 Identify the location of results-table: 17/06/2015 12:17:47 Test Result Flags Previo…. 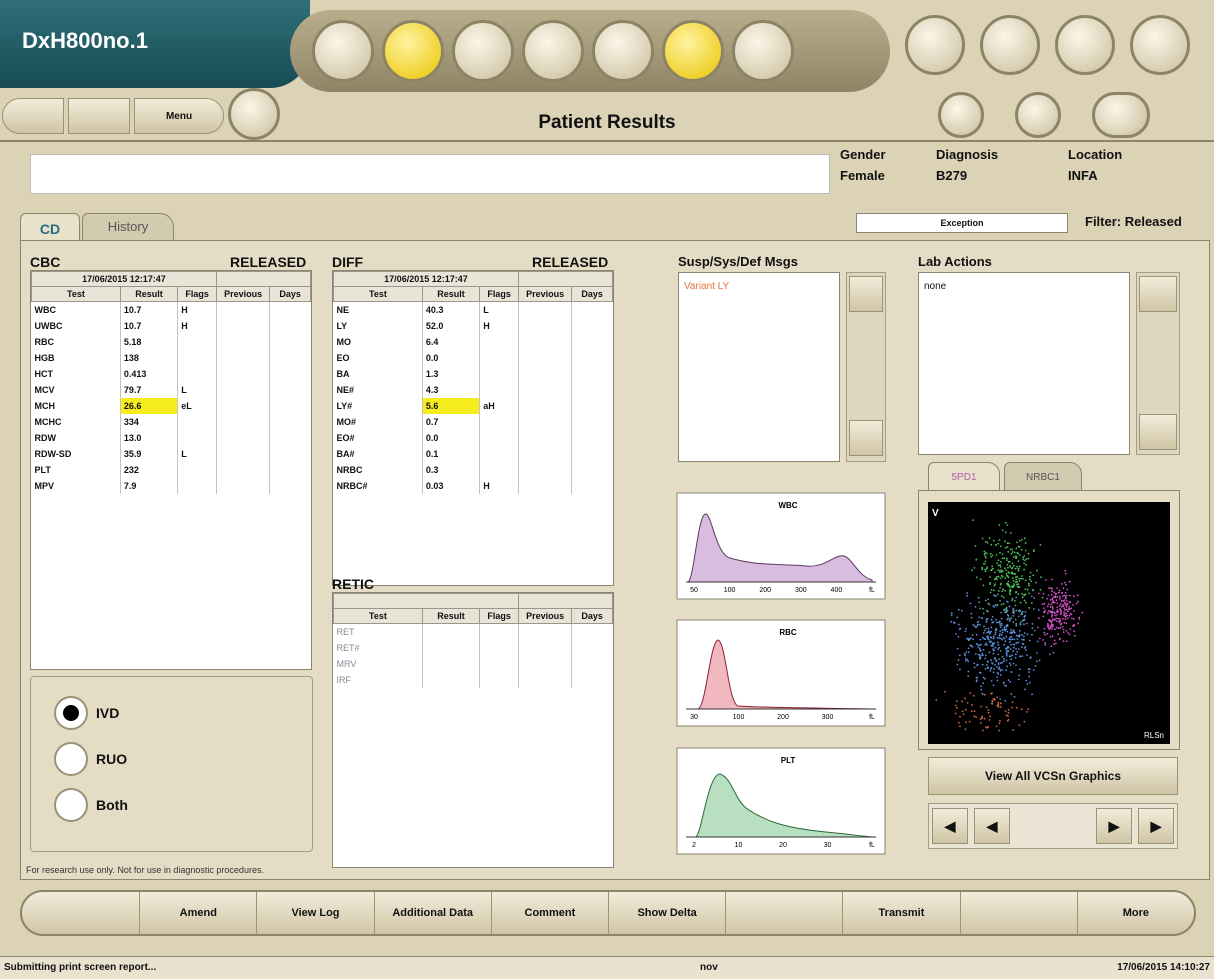
(171, 382).